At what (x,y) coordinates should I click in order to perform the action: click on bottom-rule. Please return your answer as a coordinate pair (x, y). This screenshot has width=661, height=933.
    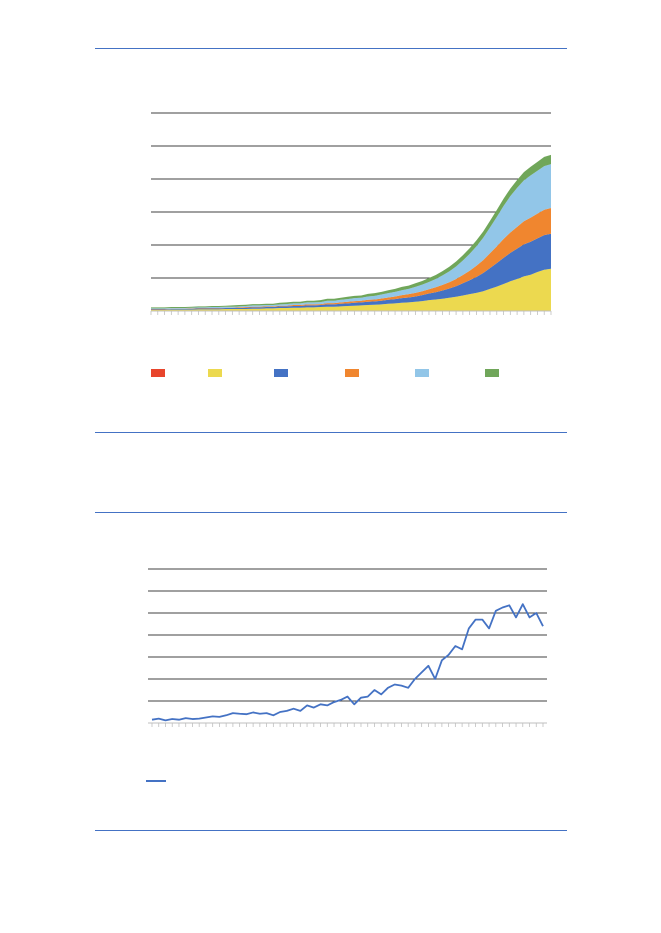
    Looking at the image, I should click on (331, 830).